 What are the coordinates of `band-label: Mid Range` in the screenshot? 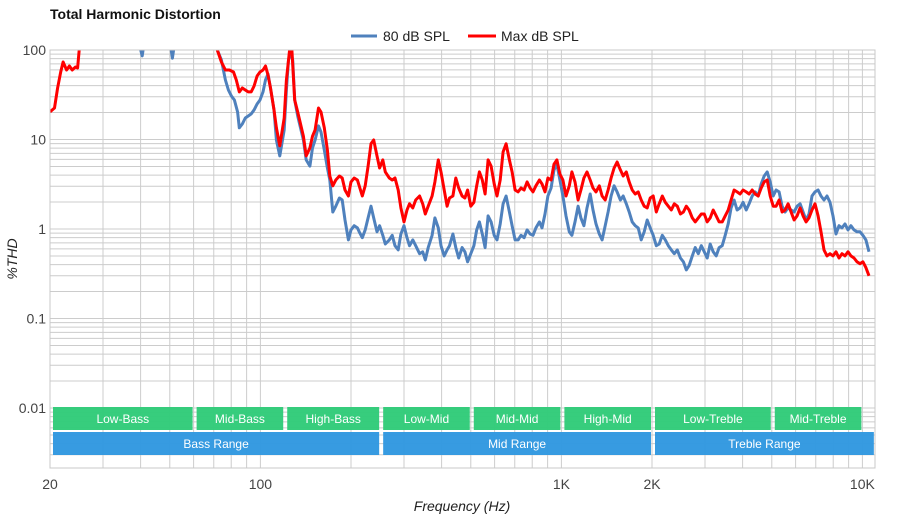 It's located at (517, 444).